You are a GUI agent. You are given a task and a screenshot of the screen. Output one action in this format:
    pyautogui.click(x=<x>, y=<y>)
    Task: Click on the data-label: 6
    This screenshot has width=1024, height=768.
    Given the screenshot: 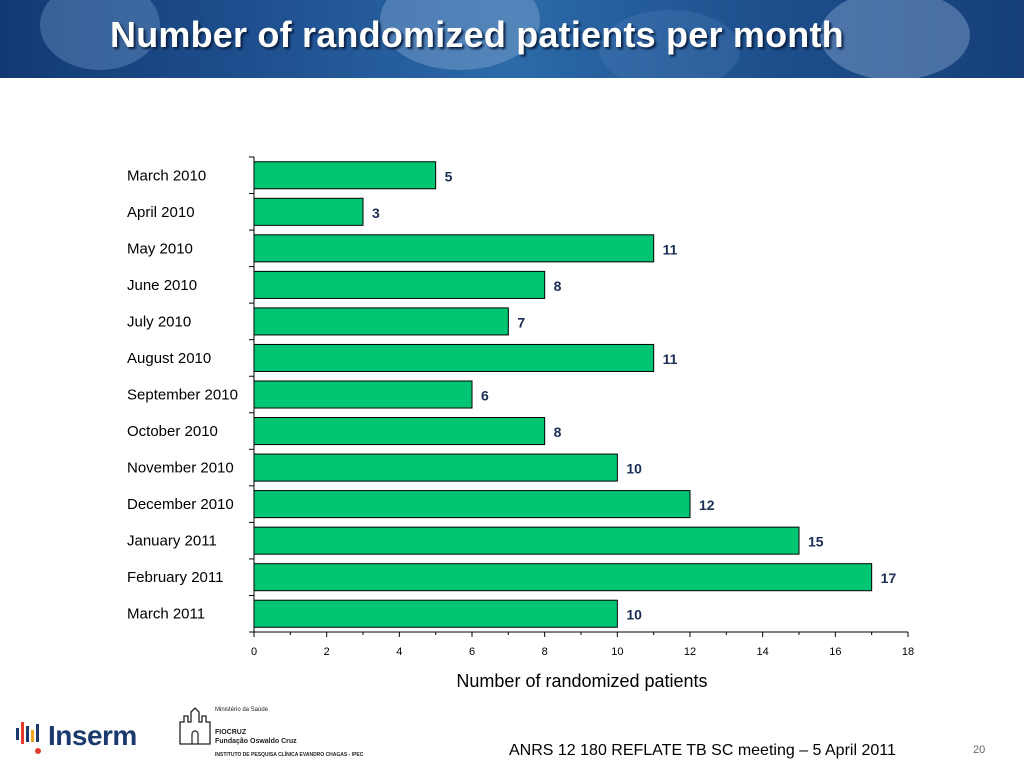 What is the action you would take?
    pyautogui.click(x=485, y=396)
    